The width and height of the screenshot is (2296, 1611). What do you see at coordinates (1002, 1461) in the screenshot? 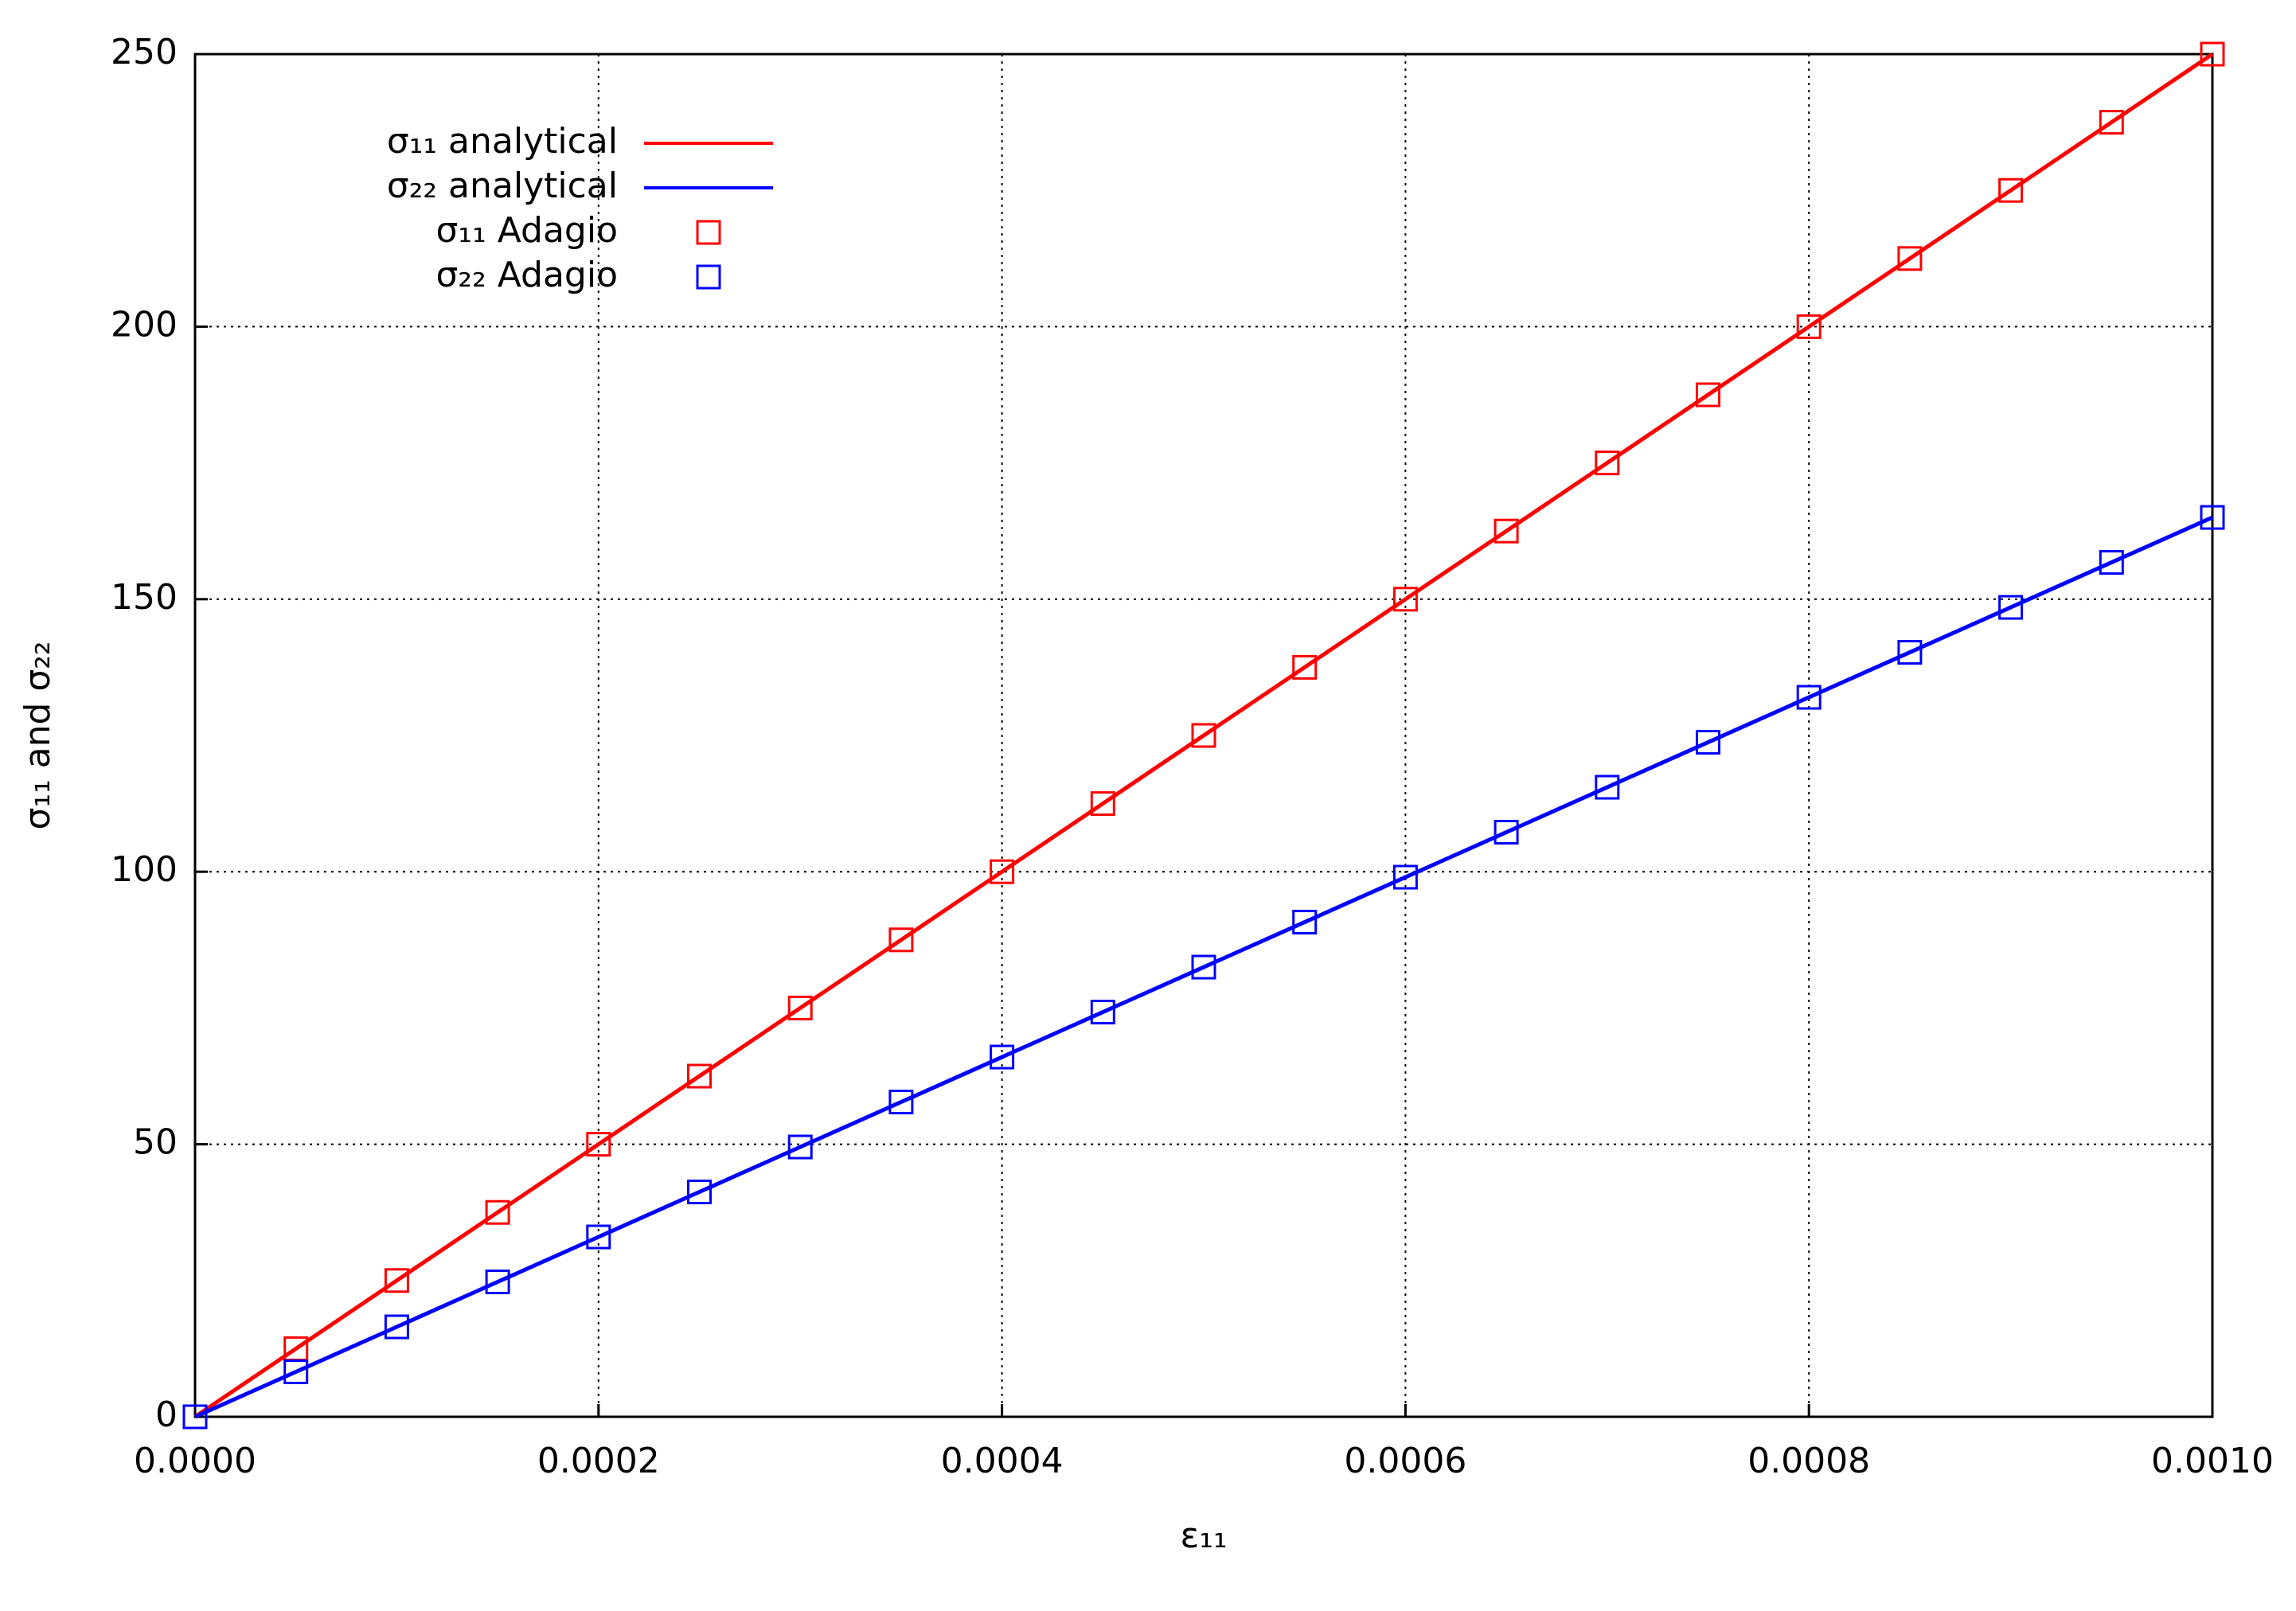
I see `x-tick-label: 0.0004` at bounding box center [1002, 1461].